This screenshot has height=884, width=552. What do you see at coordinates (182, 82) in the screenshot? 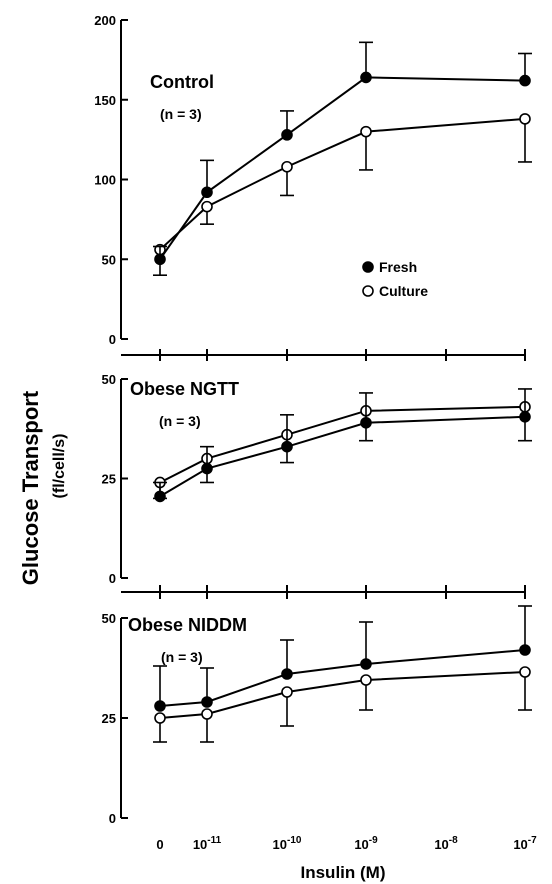
I see `panel-title: Control` at bounding box center [182, 82].